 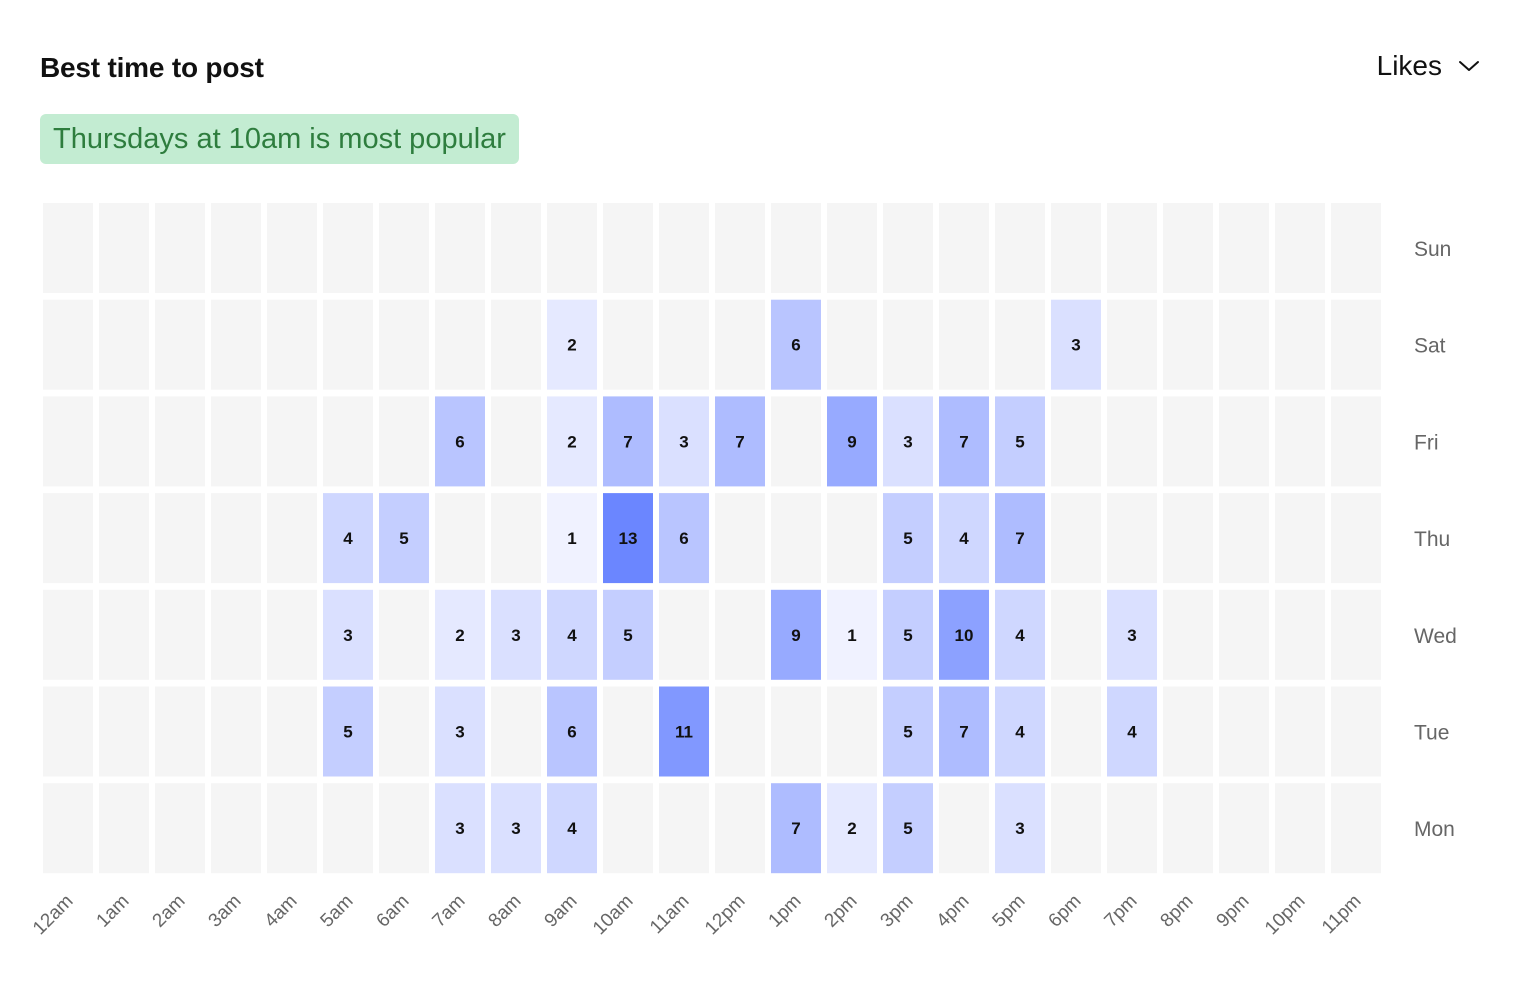 I want to click on heatmap-cell-tue-2am, so click(x=180, y=731).